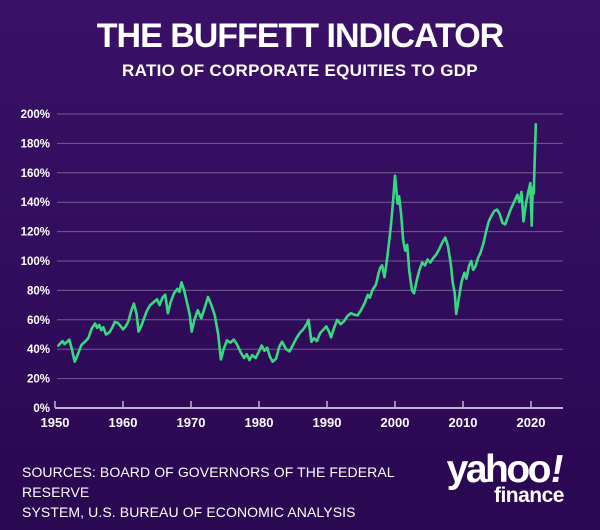 This screenshot has width=600, height=530. What do you see at coordinates (463, 422) in the screenshot?
I see `x-axis-tick-label: 2010` at bounding box center [463, 422].